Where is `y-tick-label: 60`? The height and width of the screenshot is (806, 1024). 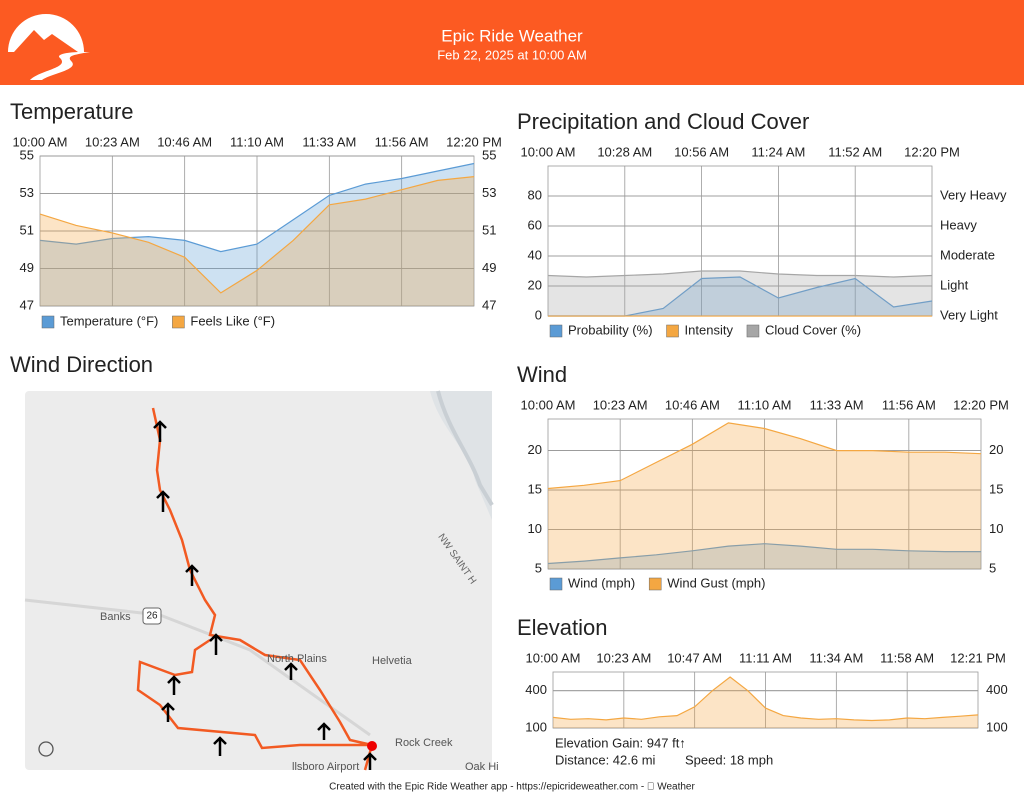
y-tick-label: 60 is located at coordinates (535, 224).